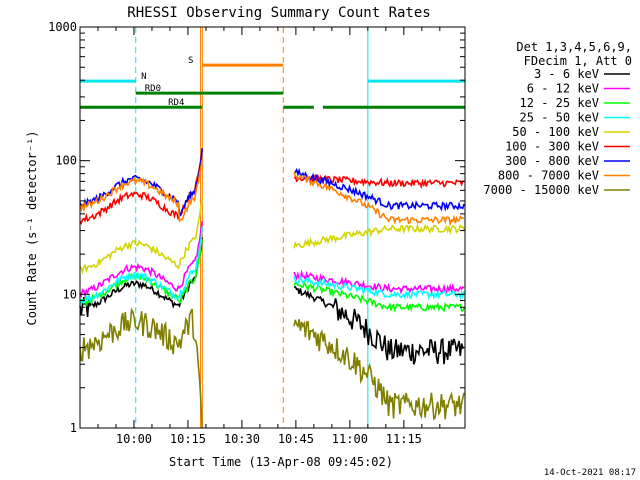 The width and height of the screenshot is (640, 480). Describe the element at coordinates (574, 47) in the screenshot. I see `legend-header-1: Det 1,3,4,5,6,9,` at that location.